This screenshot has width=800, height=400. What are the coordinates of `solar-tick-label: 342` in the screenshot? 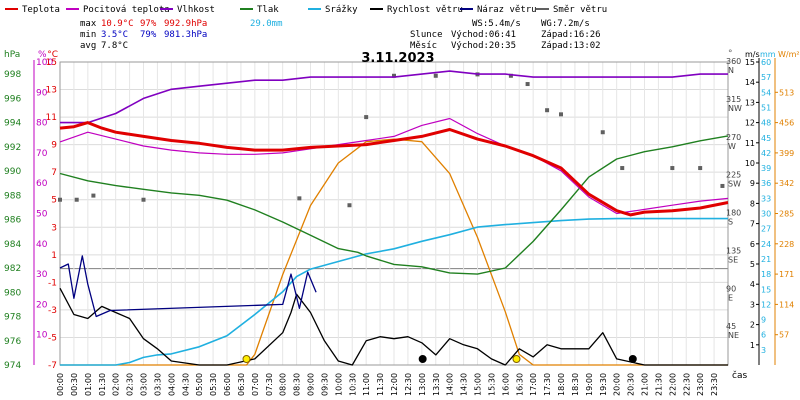 It's located at (786, 183).